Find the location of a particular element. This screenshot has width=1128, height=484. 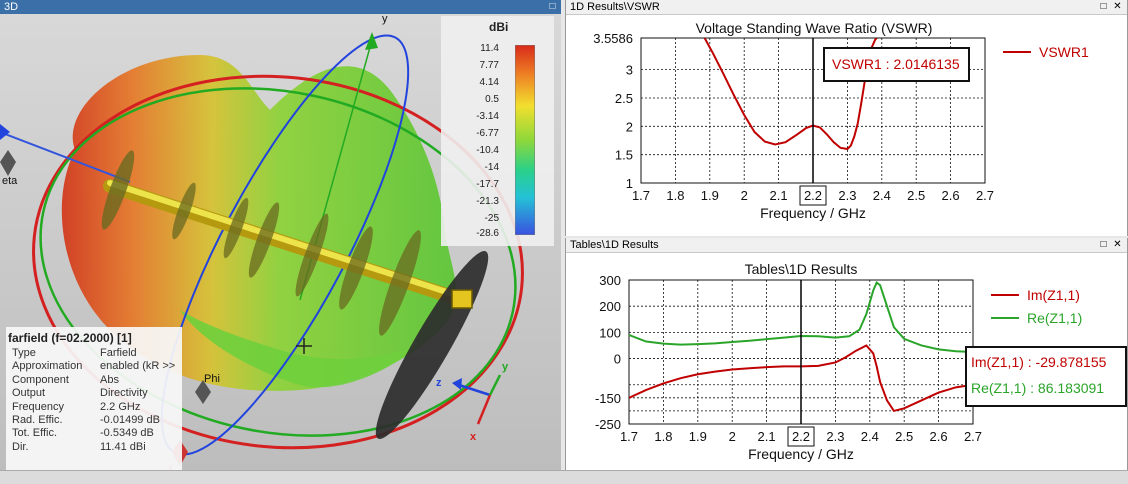

marker-label-text: Im(Z1,1) : -29.878155 is located at coordinates (1039, 362).